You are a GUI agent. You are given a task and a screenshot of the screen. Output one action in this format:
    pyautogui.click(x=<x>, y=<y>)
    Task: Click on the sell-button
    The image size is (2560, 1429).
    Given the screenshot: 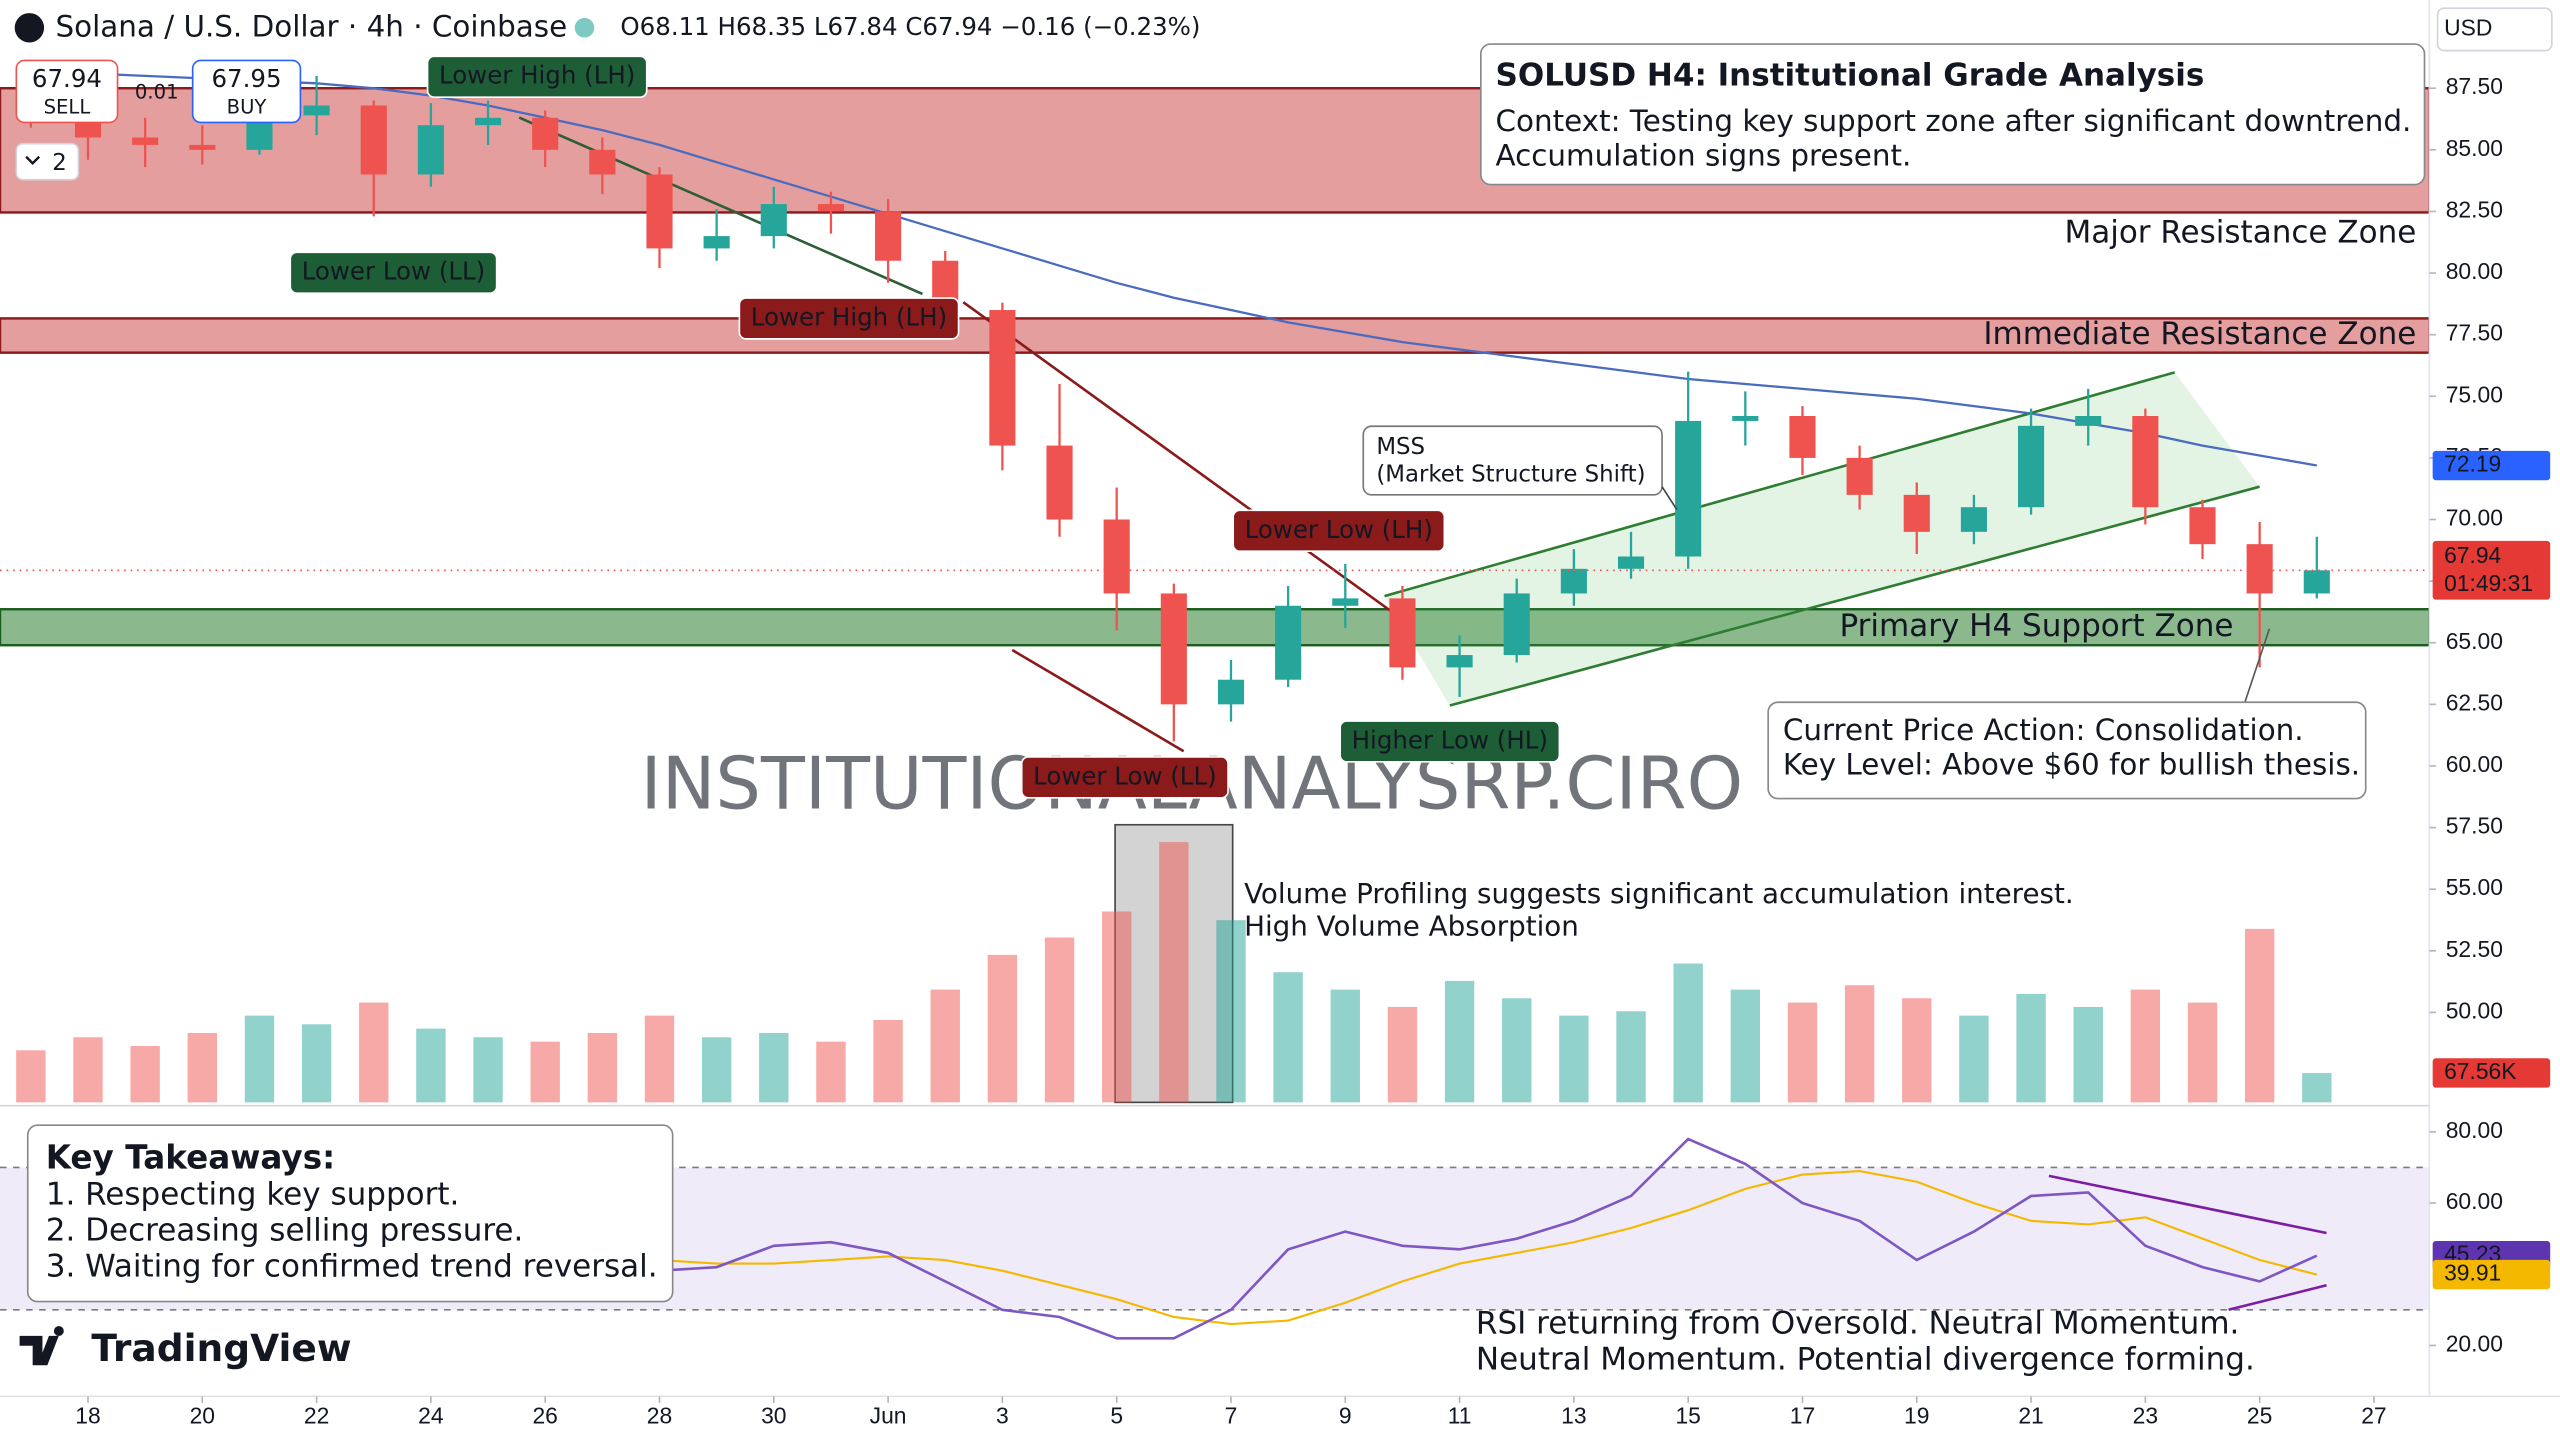 What is the action you would take?
    pyautogui.click(x=67, y=91)
    